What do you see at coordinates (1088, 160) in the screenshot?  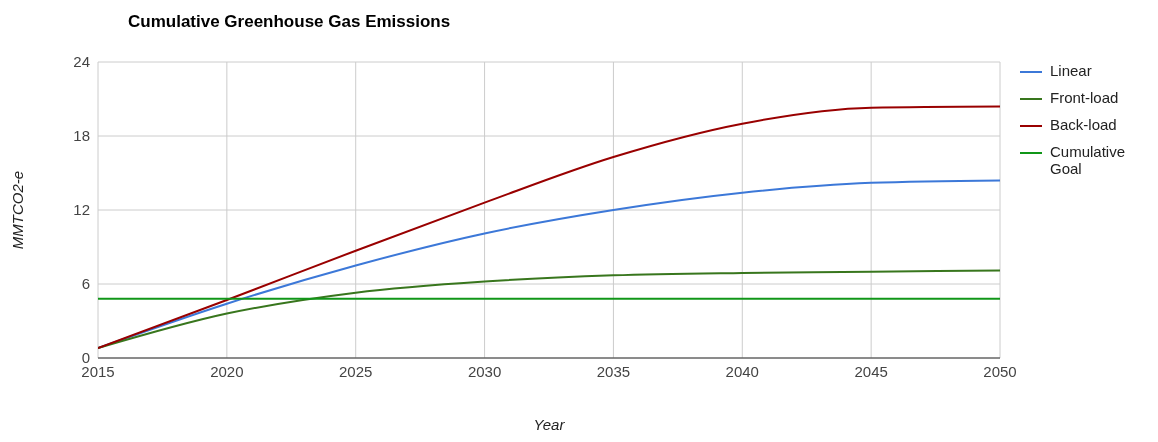 I see `legend-label: Cumulative Goal` at bounding box center [1088, 160].